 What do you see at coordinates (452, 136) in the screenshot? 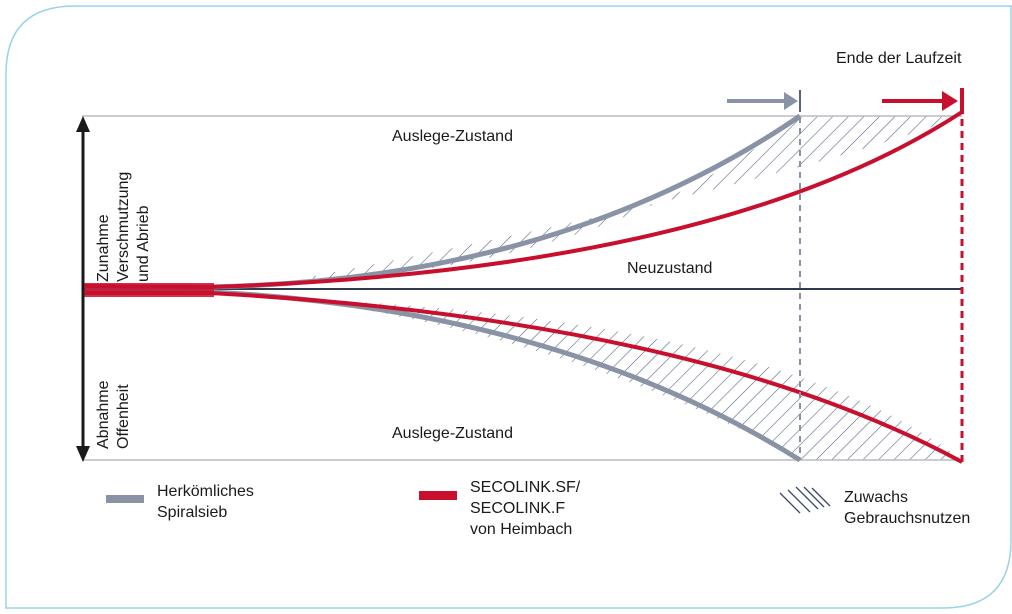
I see `top-state-label: Auslege-Zustand` at bounding box center [452, 136].